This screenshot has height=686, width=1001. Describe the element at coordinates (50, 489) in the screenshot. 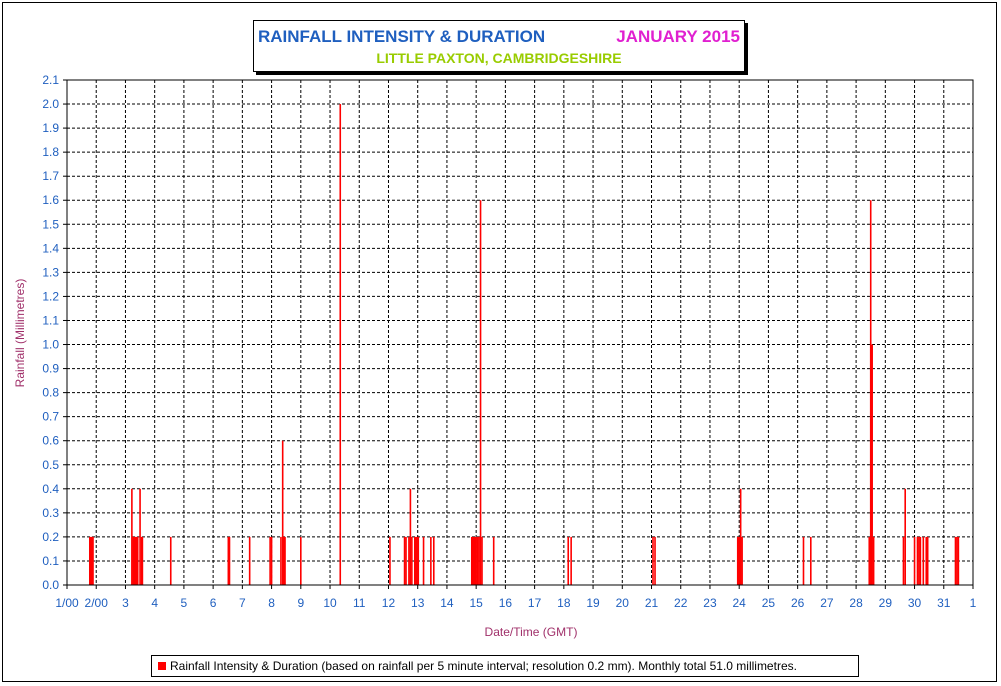

I see `y-tick-label: 0.4` at that location.